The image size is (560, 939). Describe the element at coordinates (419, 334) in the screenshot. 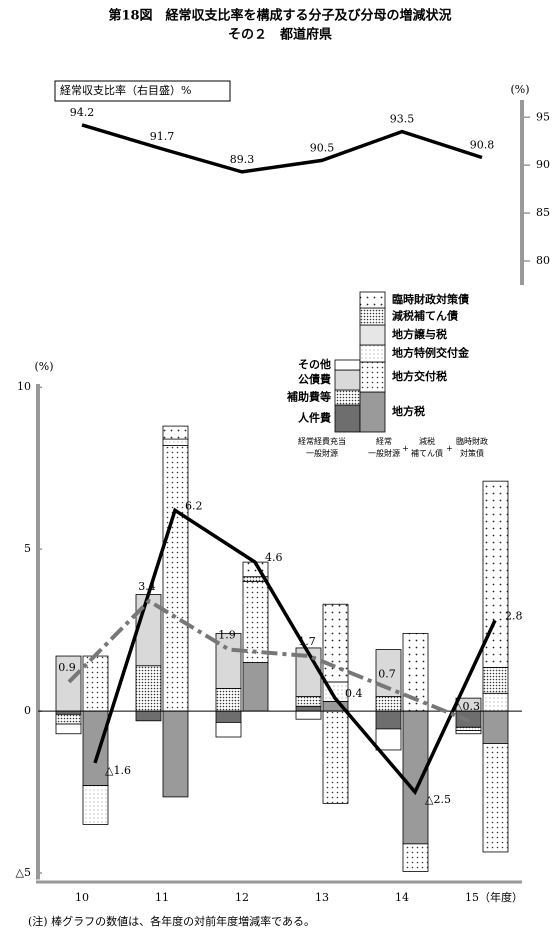

I see `legend-label: 地方譲与税` at that location.